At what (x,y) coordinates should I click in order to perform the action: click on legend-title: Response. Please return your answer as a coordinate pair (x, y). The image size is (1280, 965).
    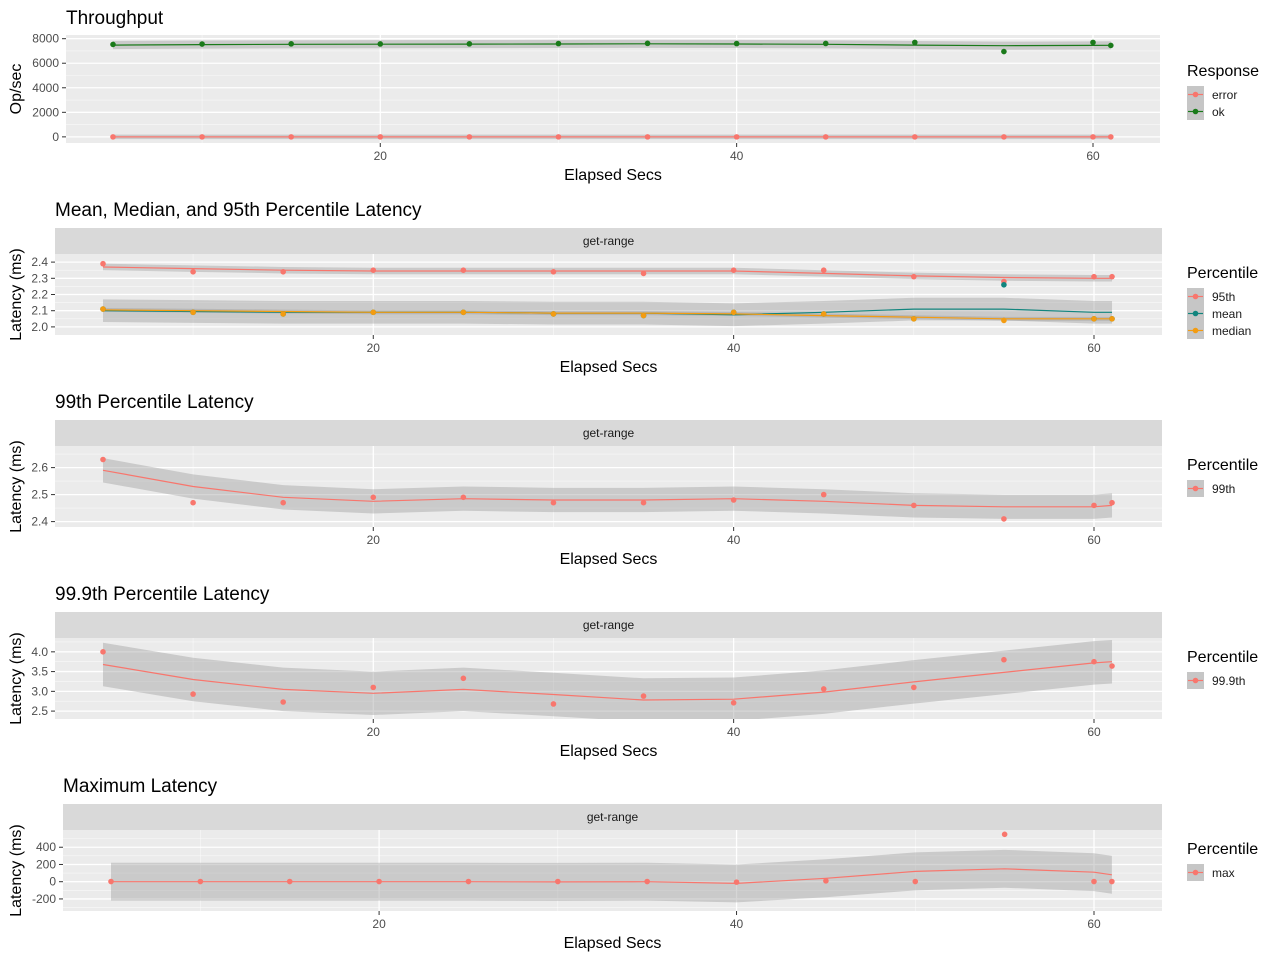
    Looking at the image, I should click on (1223, 71).